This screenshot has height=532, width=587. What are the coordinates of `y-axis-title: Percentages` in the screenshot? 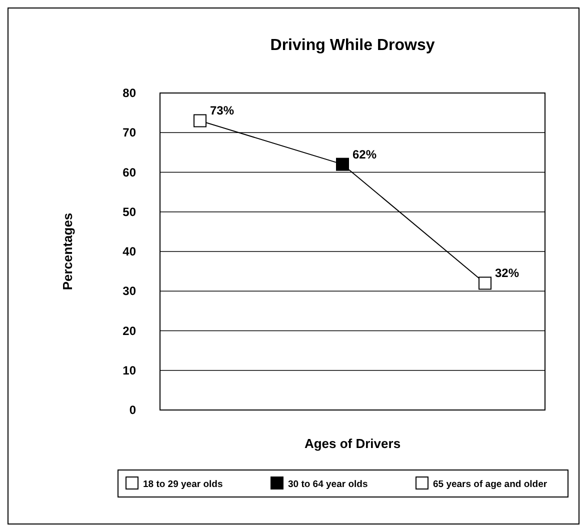 It's located at (67, 251).